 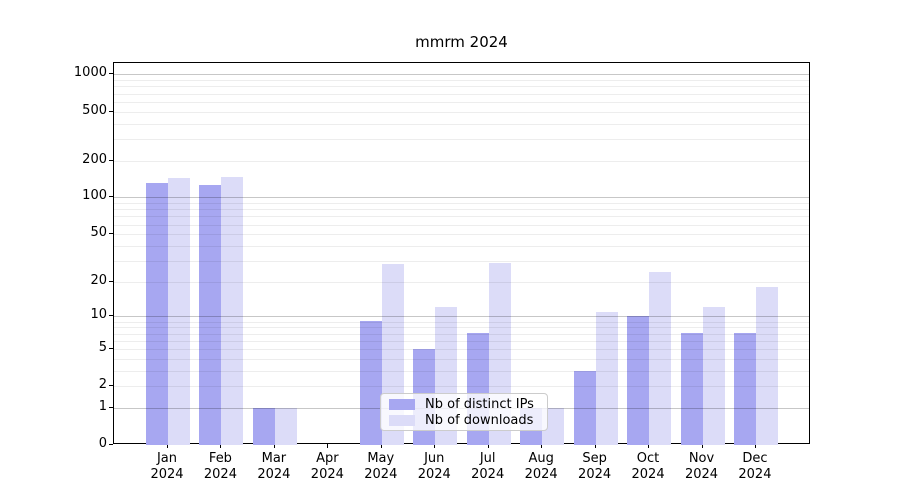 I want to click on legend-swatch-distinct-ips-icon, so click(x=402, y=404).